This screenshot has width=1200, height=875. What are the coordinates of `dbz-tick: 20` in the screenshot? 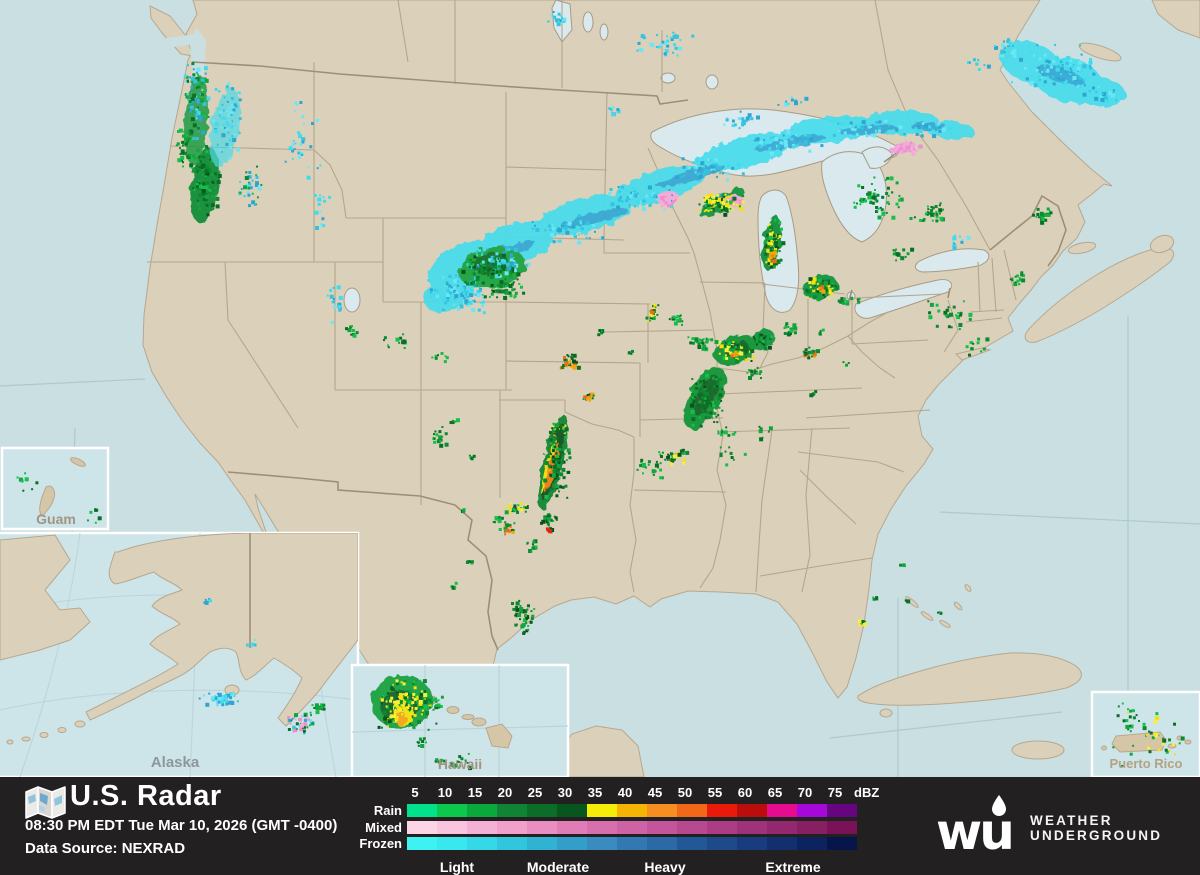 It's located at (505, 792).